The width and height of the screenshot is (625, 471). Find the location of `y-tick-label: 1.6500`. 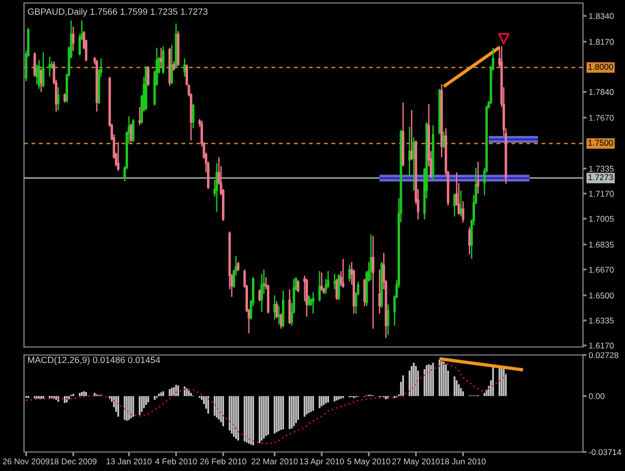

y-tick-label: 1.6500 is located at coordinates (601, 295).